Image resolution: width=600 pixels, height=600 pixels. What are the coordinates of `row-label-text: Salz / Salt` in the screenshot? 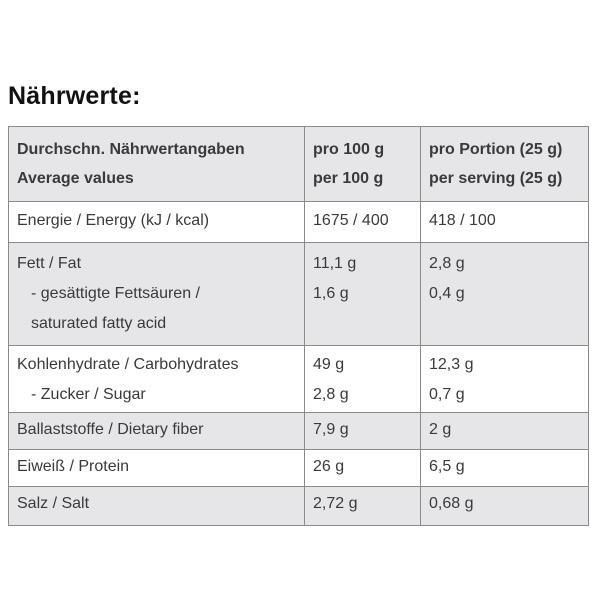 It's located at (53, 503).